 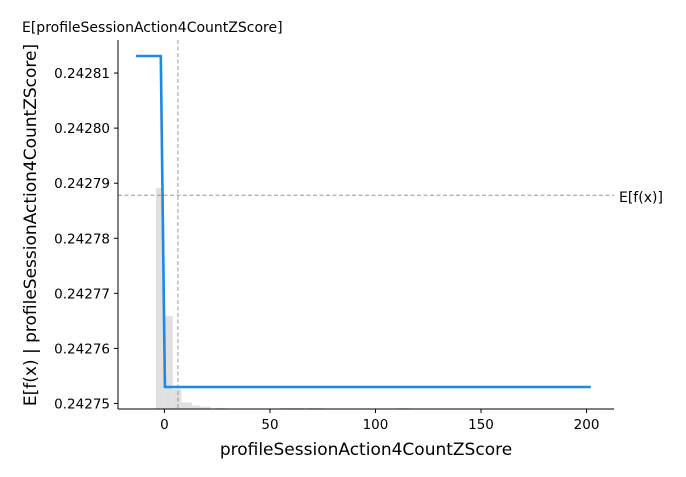 I want to click on x-tick-label: 50, so click(x=269, y=425).